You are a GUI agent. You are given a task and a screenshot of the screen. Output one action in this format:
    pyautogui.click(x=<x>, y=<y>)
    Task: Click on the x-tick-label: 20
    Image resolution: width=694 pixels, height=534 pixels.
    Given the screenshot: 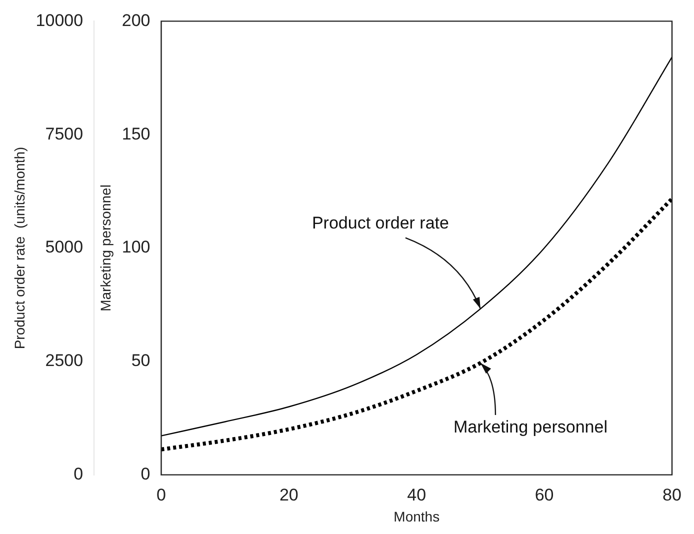 What is the action you would take?
    pyautogui.click(x=288, y=495)
    